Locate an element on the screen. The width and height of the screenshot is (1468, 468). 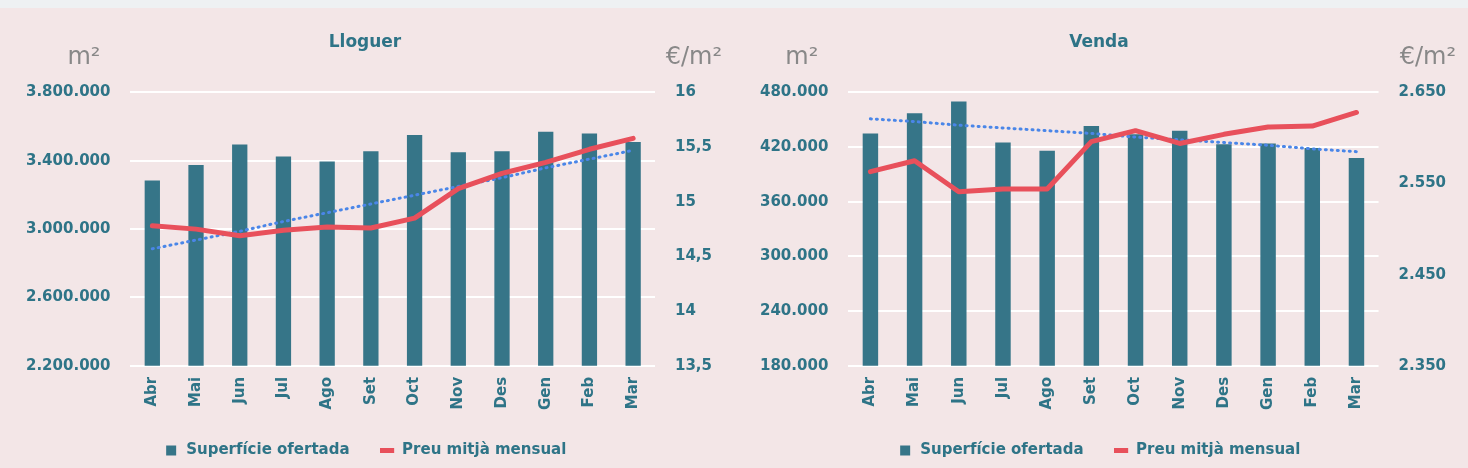
y2-tick-label: 2.550 is located at coordinates (1422, 182).